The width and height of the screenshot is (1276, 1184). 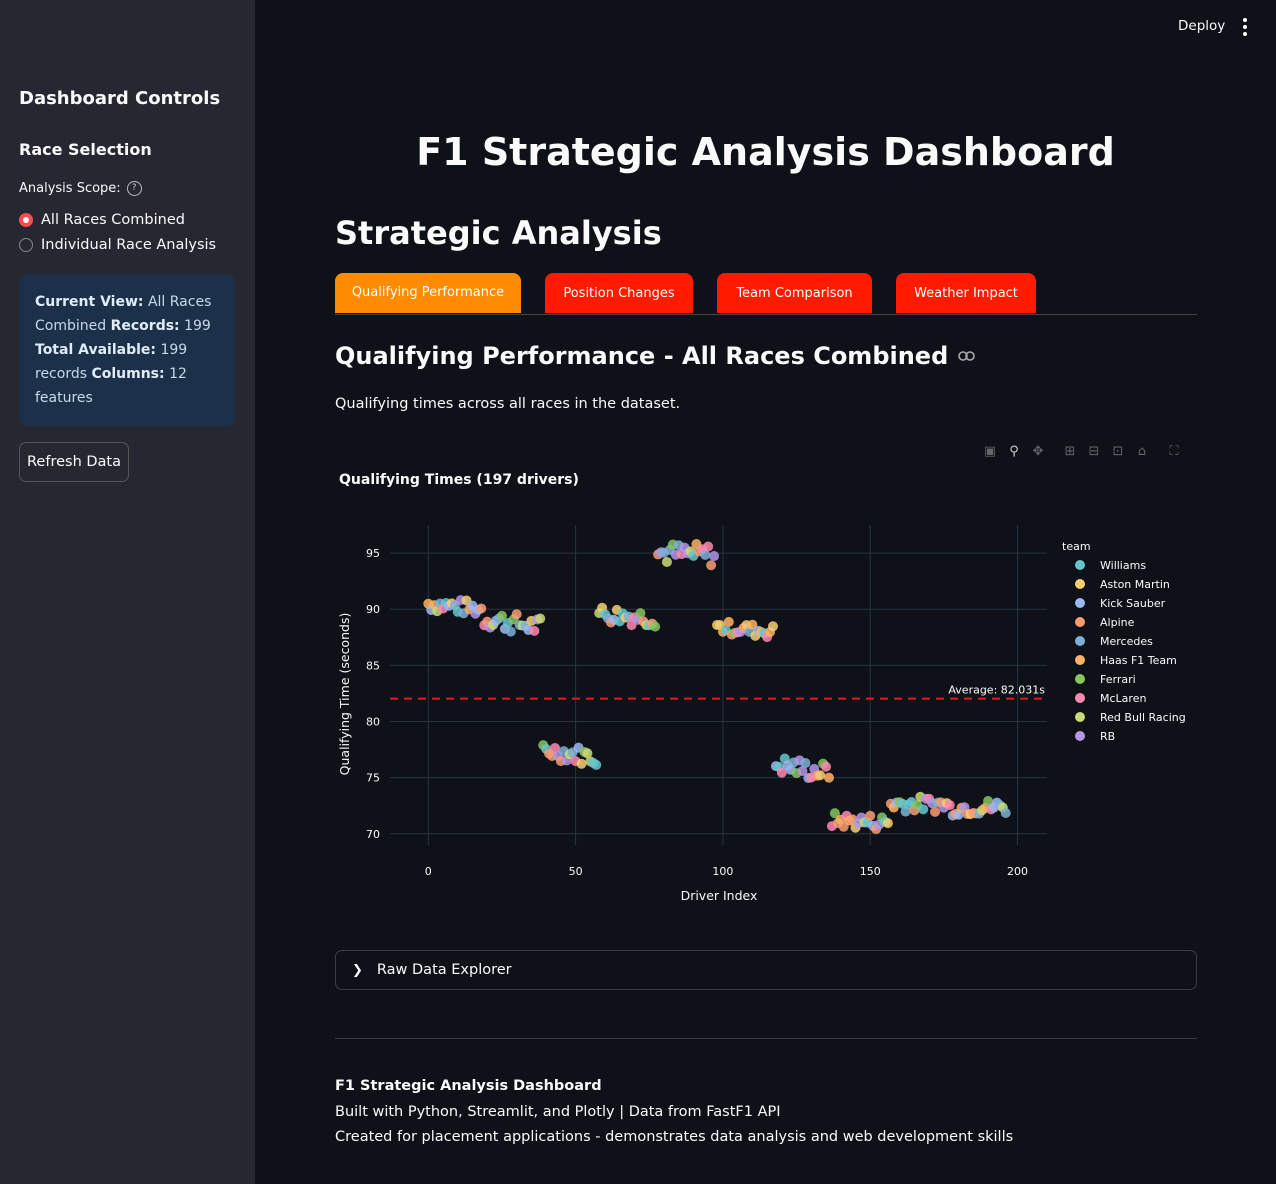 What do you see at coordinates (111, 362) in the screenshot?
I see `total-available-value: 199 records` at bounding box center [111, 362].